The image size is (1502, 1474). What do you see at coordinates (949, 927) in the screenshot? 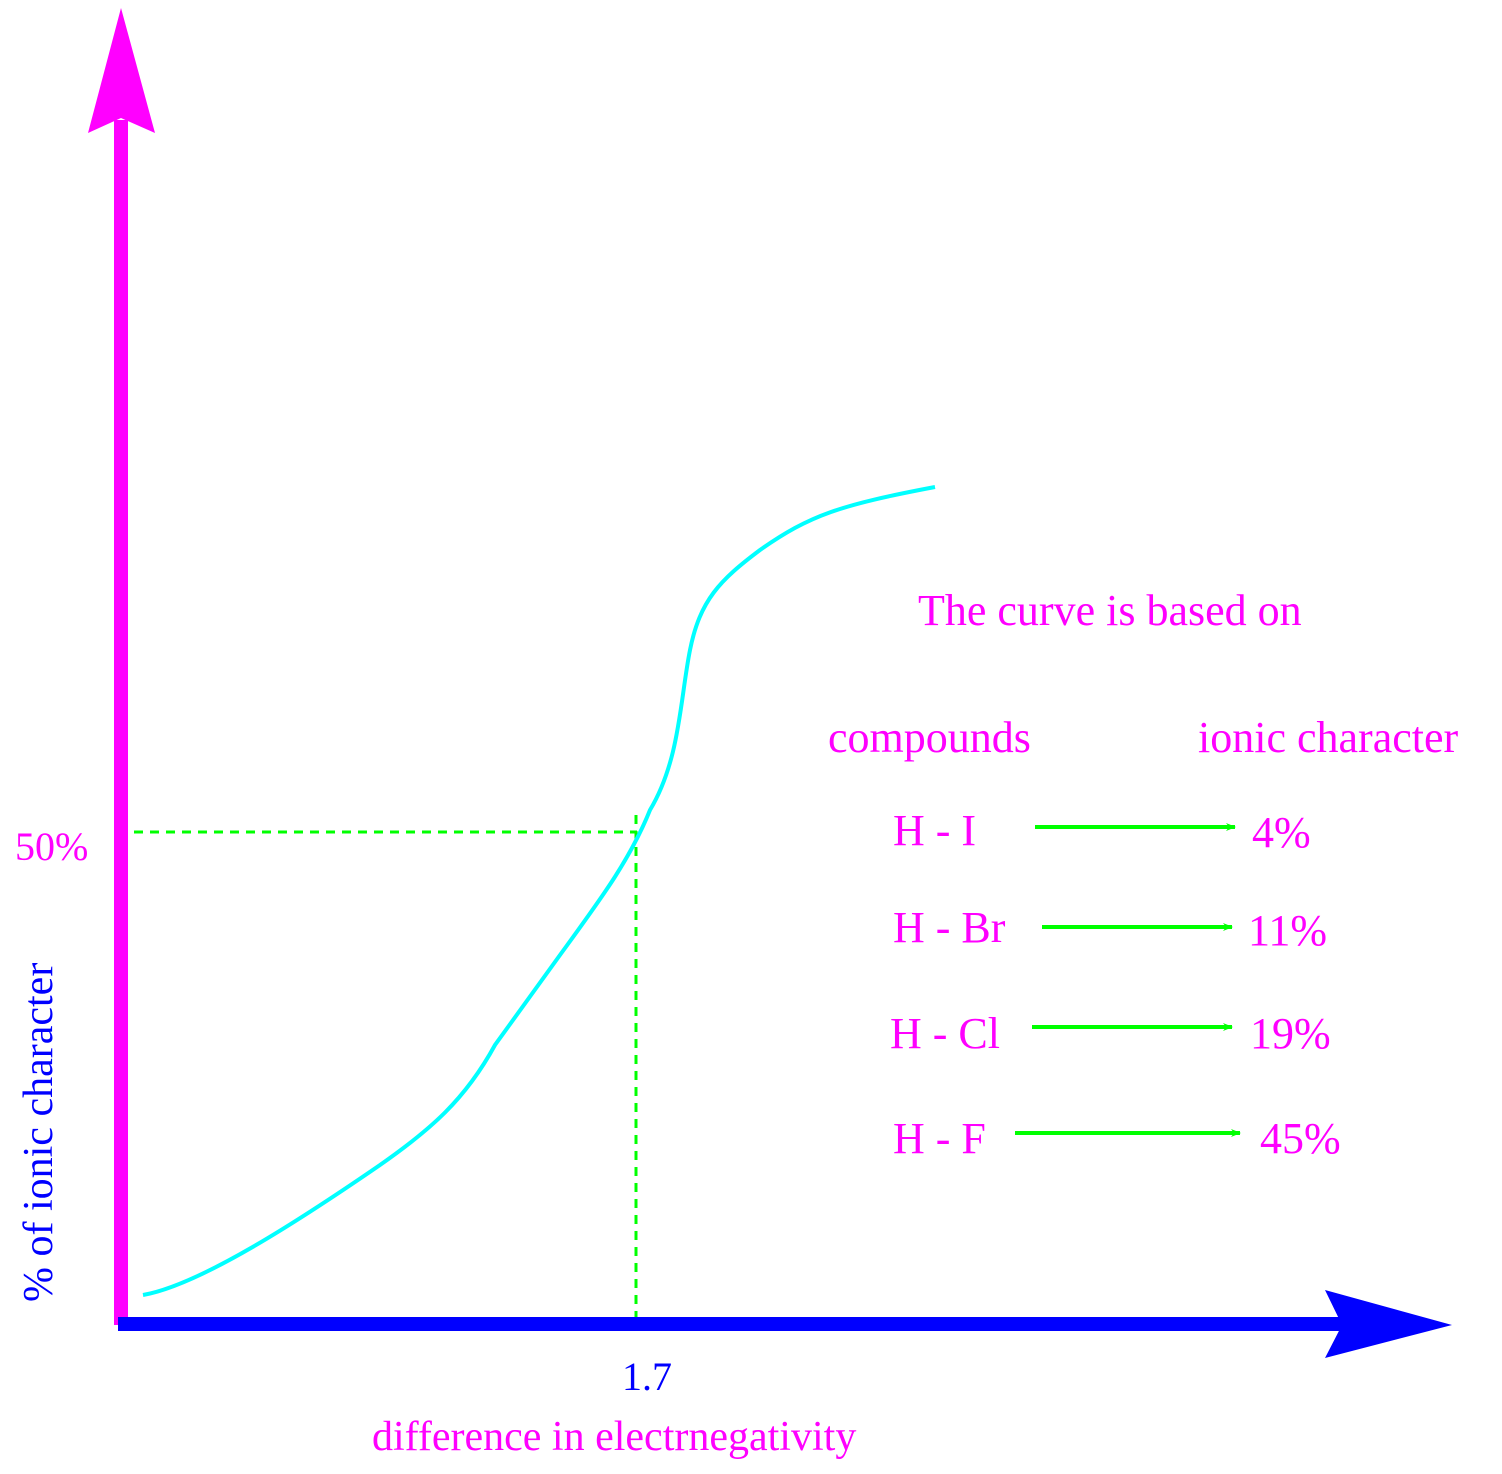
I see `compound-label: H - Br` at bounding box center [949, 927].